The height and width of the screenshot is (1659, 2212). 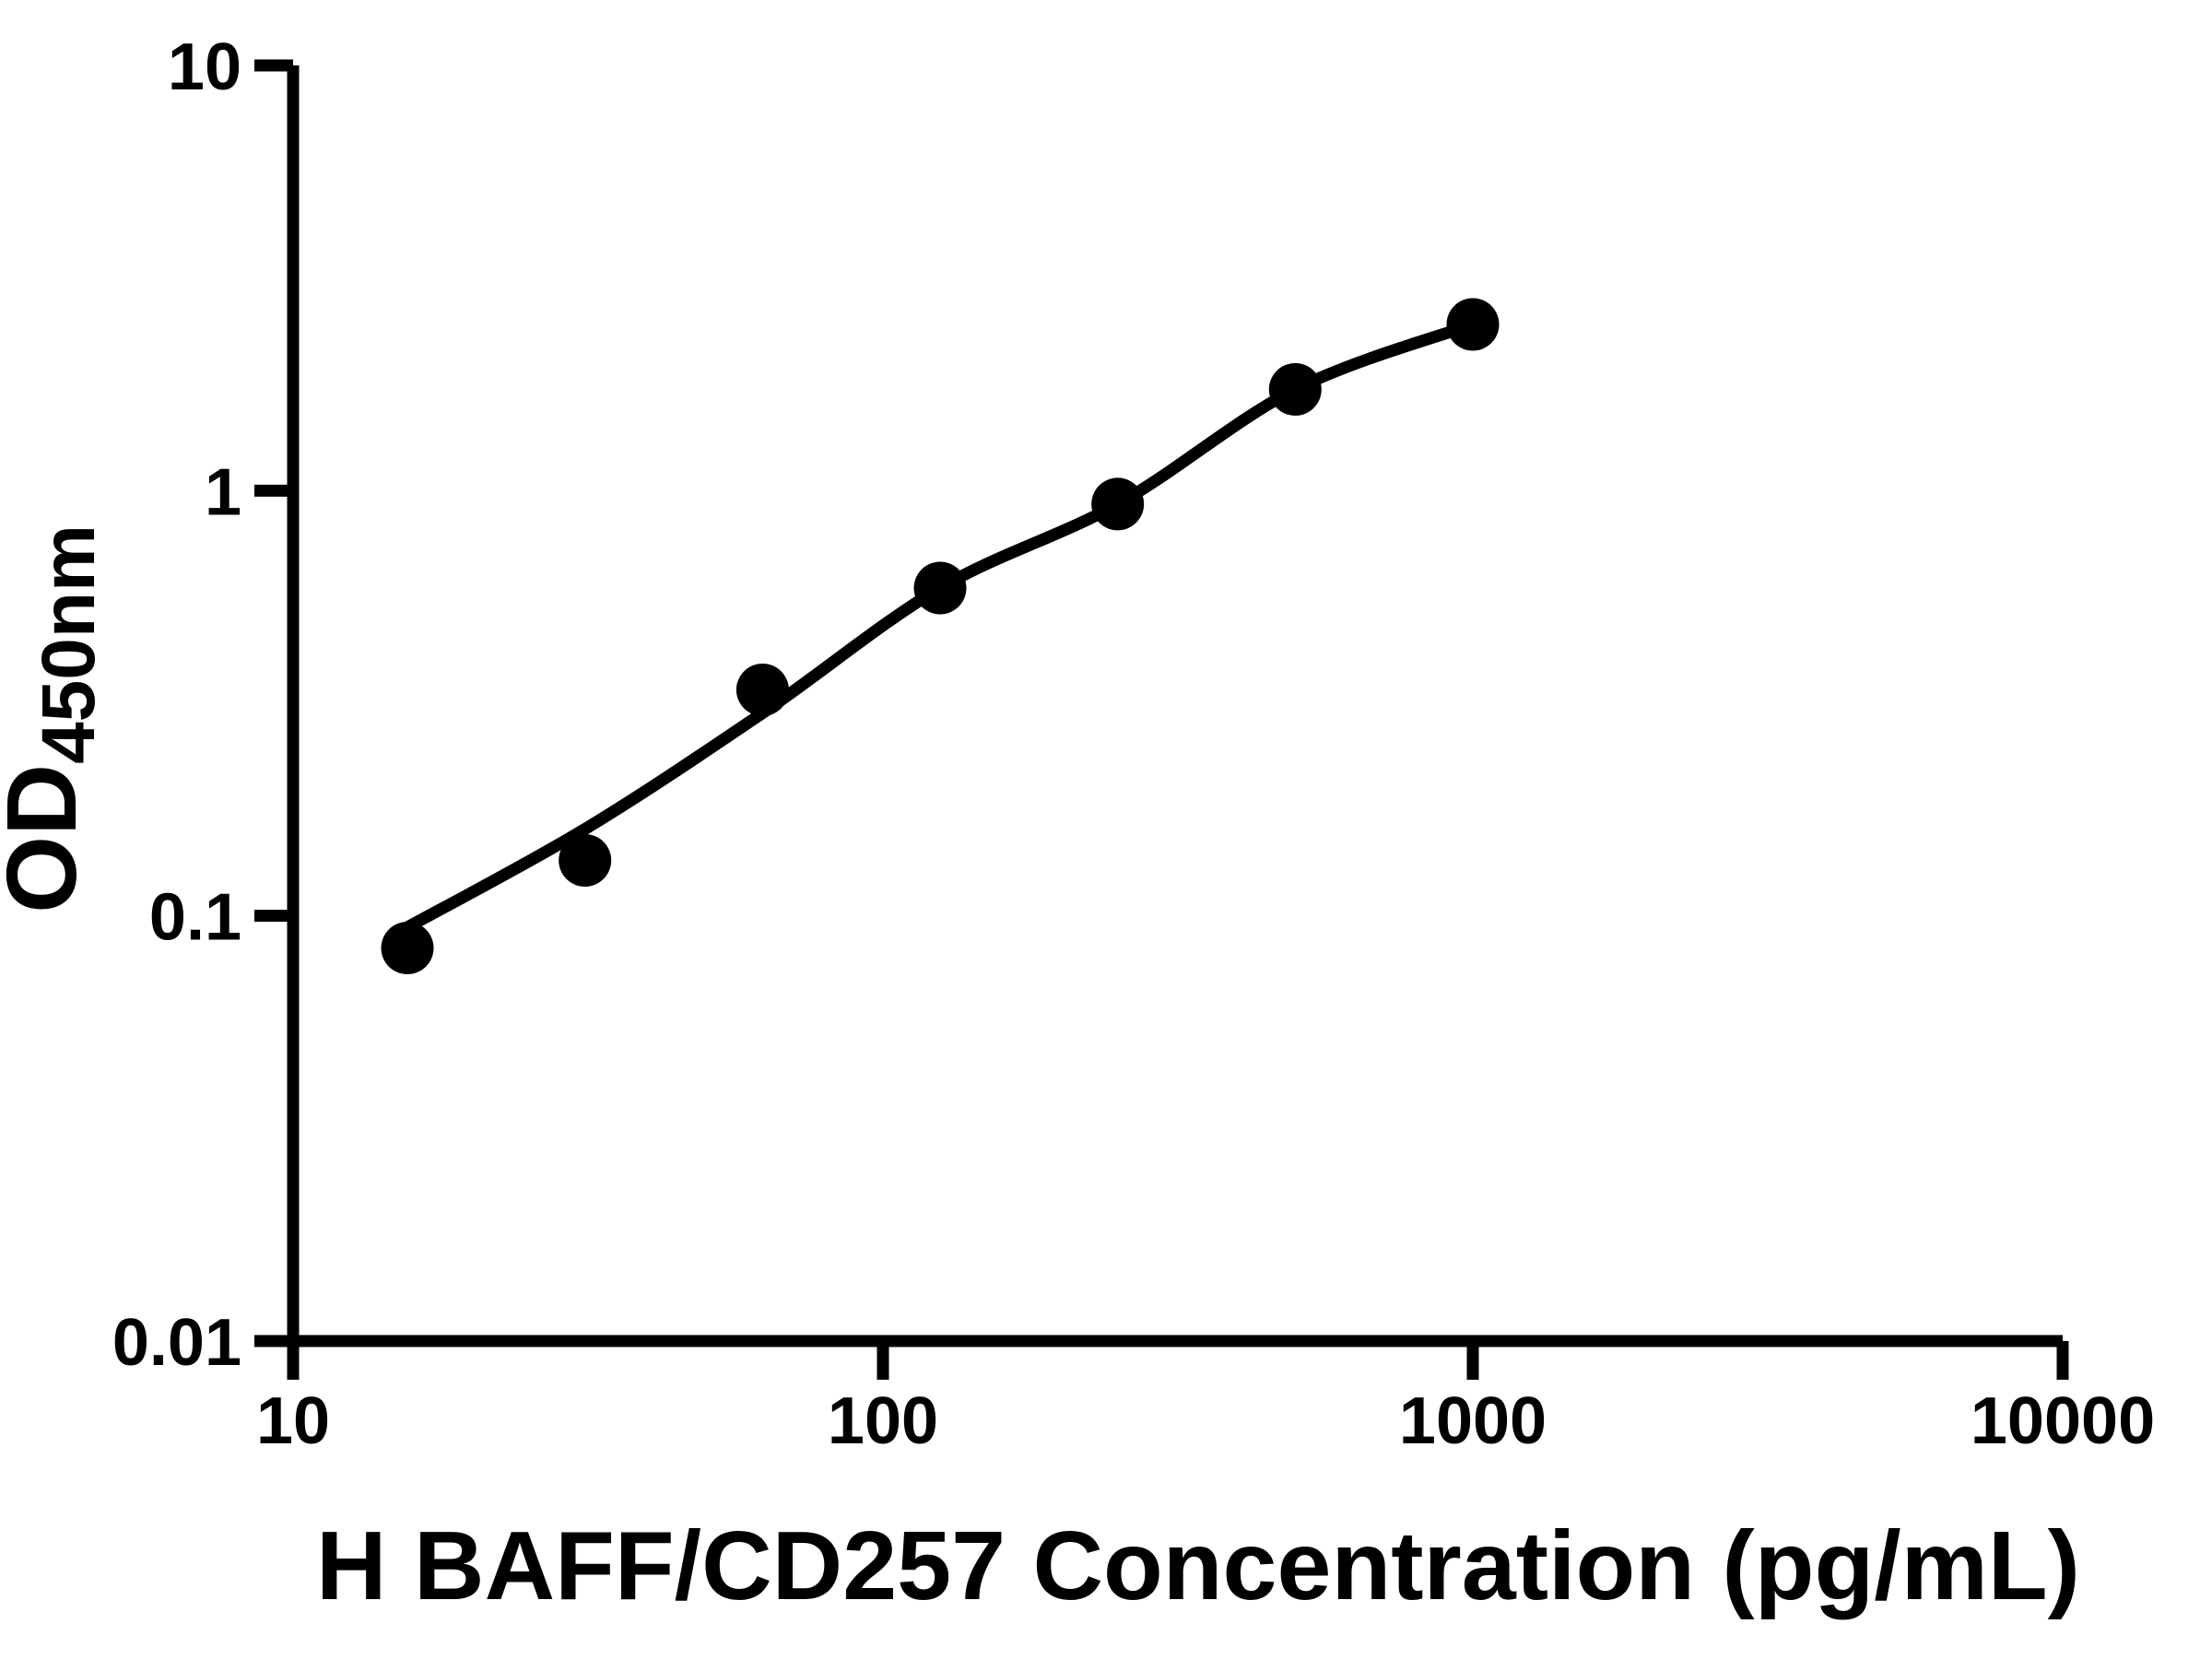 I want to click on y-tick-label: 0.01, so click(x=176, y=1343).